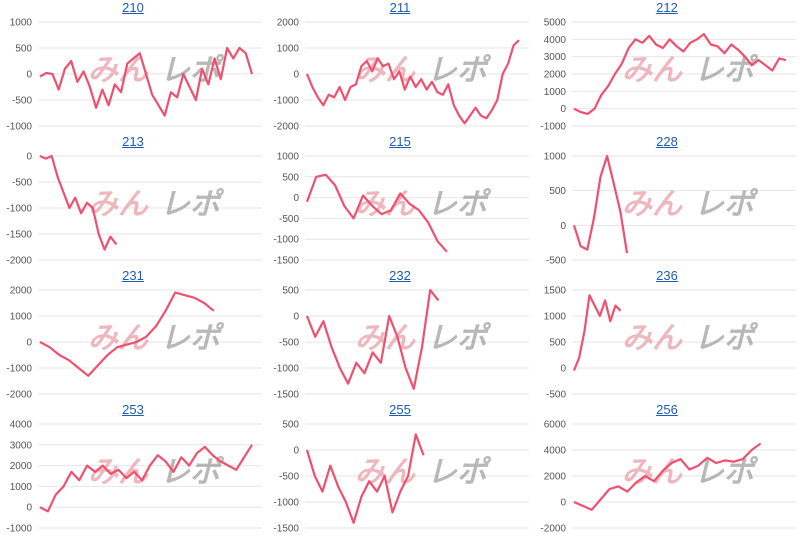  I want to click on chart-svg: 1000 500 0 -500 -1000 みん レポ, so click(134, 75).